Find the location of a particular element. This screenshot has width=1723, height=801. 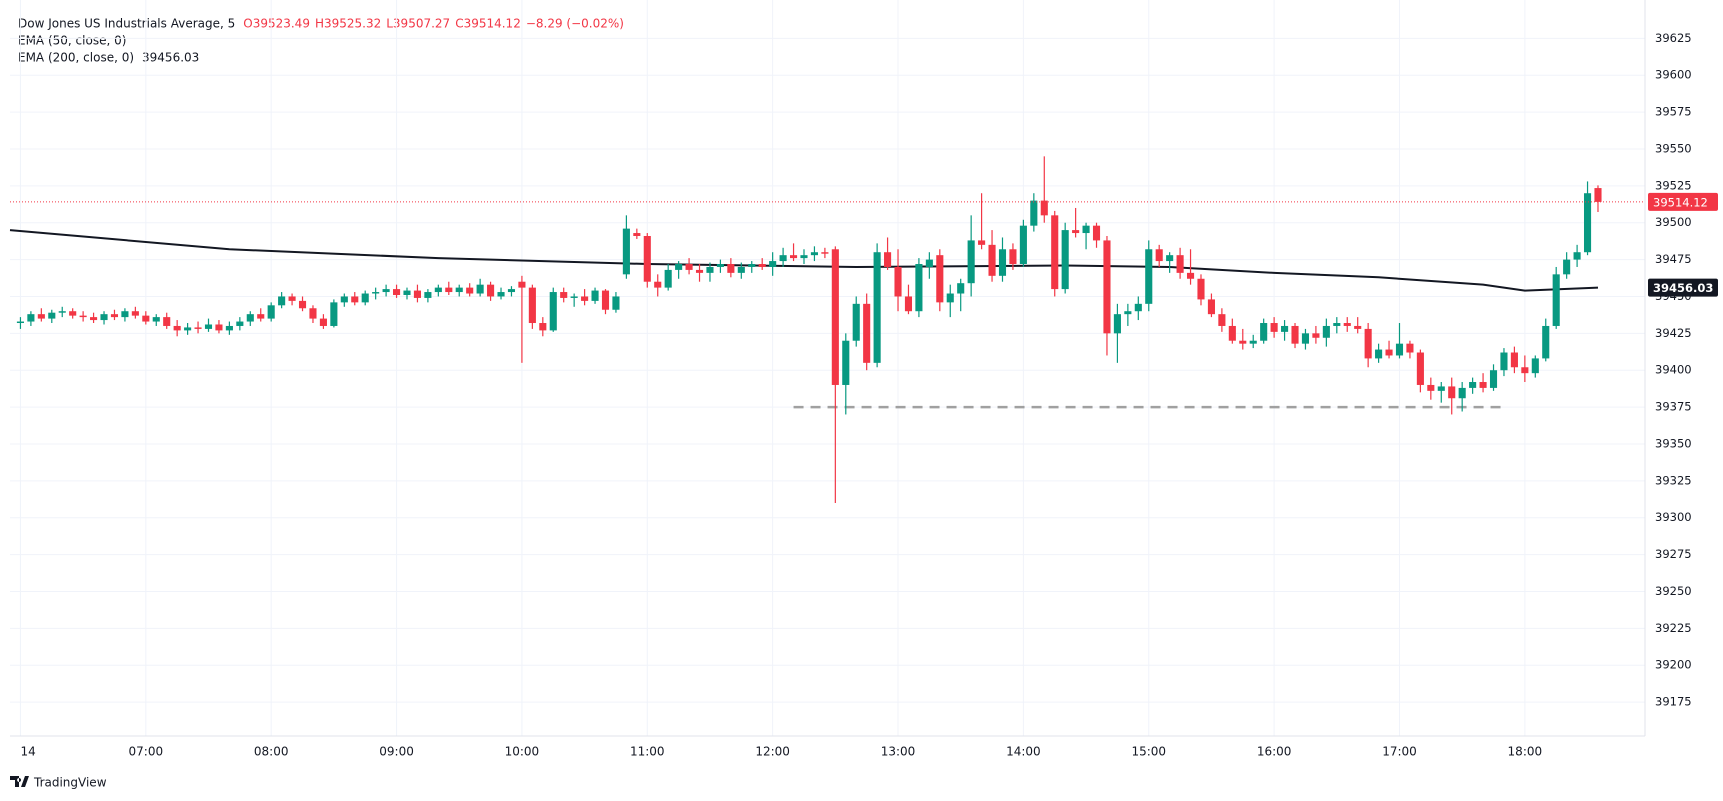

indicator-label: EMA (50, close, 0) is located at coordinates (72, 41).